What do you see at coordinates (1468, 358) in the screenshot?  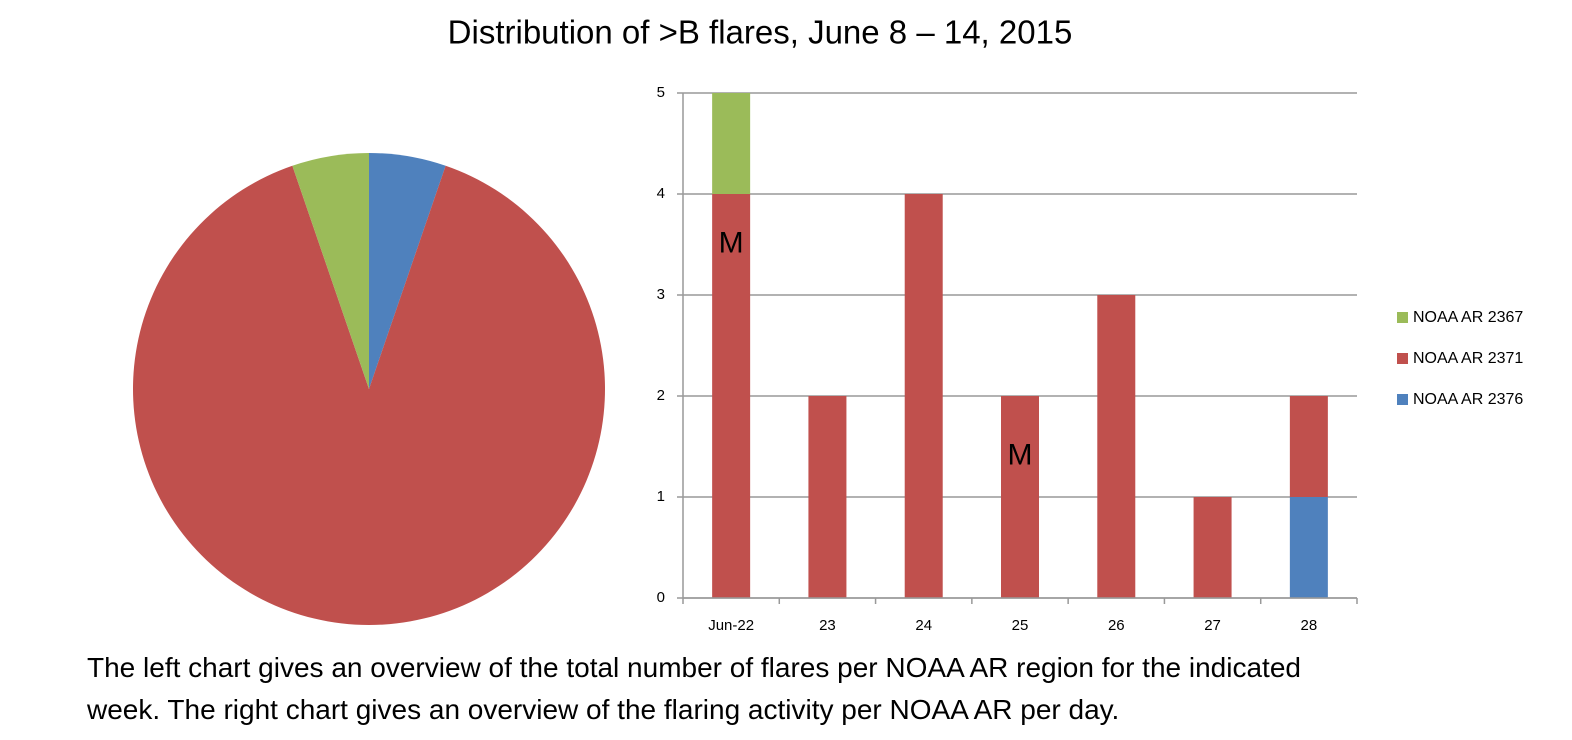 I see `legend-label: NOAA AR 2371` at bounding box center [1468, 358].